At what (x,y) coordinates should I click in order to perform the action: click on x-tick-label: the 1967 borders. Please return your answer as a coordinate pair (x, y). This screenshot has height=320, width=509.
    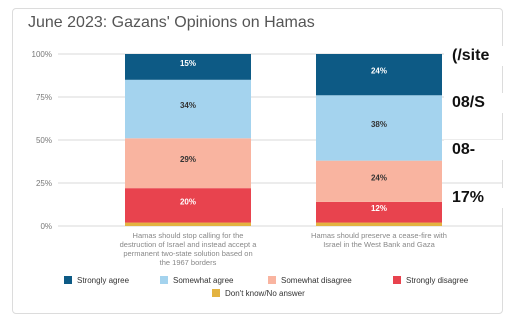
    Looking at the image, I should click on (188, 262).